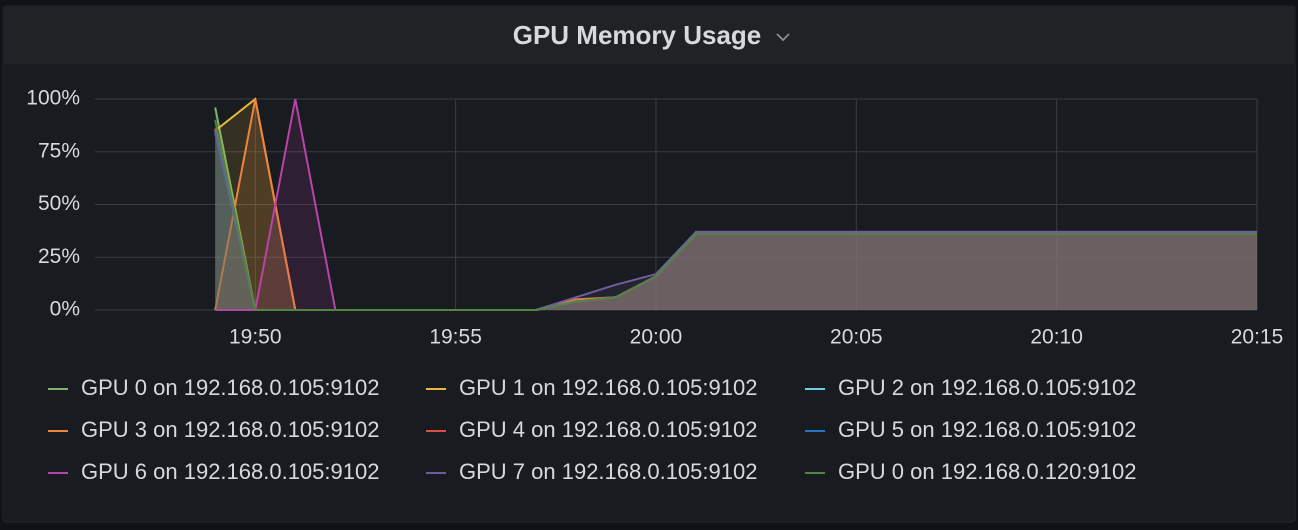  I want to click on legend-label: GPU 2 on 192.168.0.105:9102, so click(987, 387).